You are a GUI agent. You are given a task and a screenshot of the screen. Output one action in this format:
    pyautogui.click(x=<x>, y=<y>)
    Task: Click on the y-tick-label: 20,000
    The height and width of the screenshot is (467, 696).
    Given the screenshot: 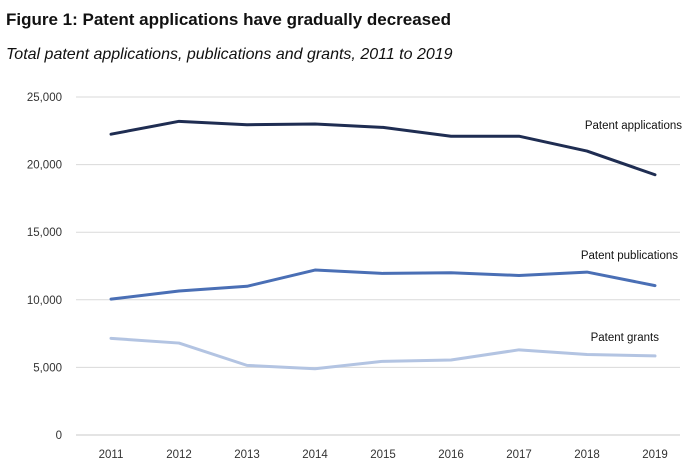 What is the action you would take?
    pyautogui.click(x=44, y=166)
    